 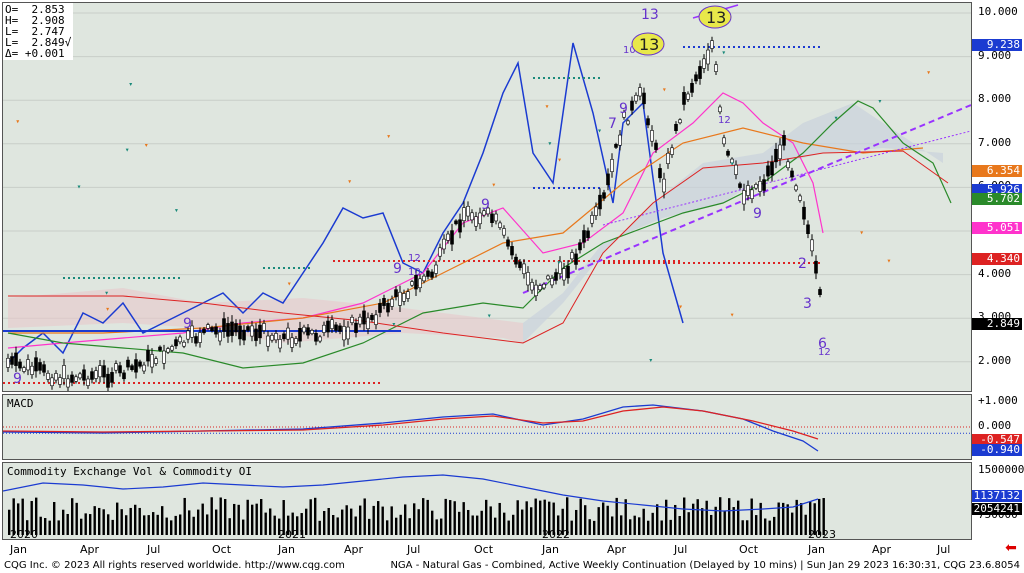 I want to click on td-13-label: 13, so click(x=649, y=44).